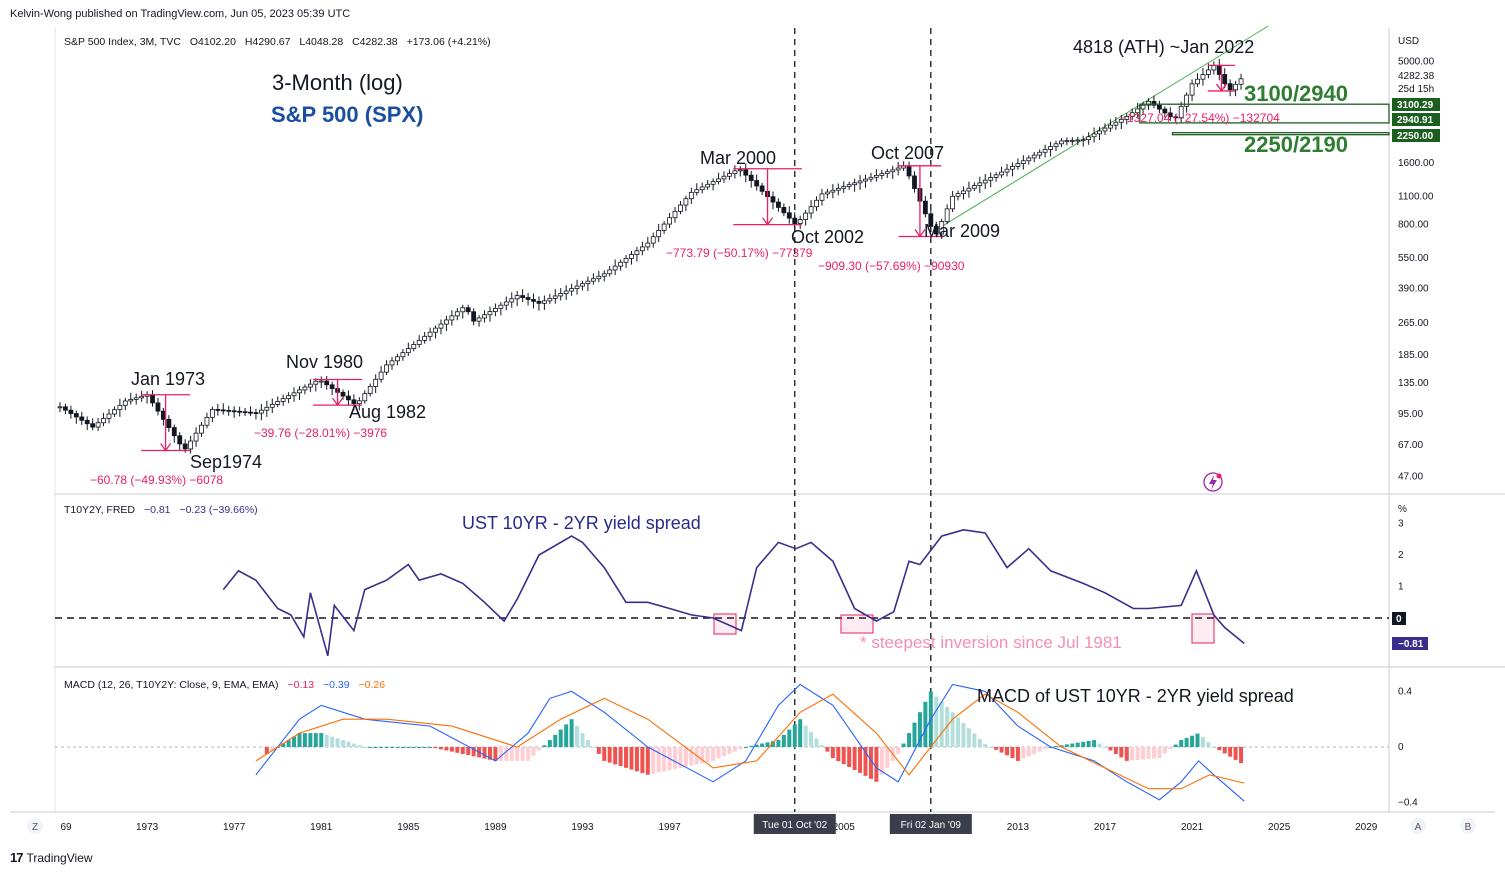 Image resolution: width=1505 pixels, height=876 pixels. I want to click on y-tick-label: 1600.00, so click(1416, 163).